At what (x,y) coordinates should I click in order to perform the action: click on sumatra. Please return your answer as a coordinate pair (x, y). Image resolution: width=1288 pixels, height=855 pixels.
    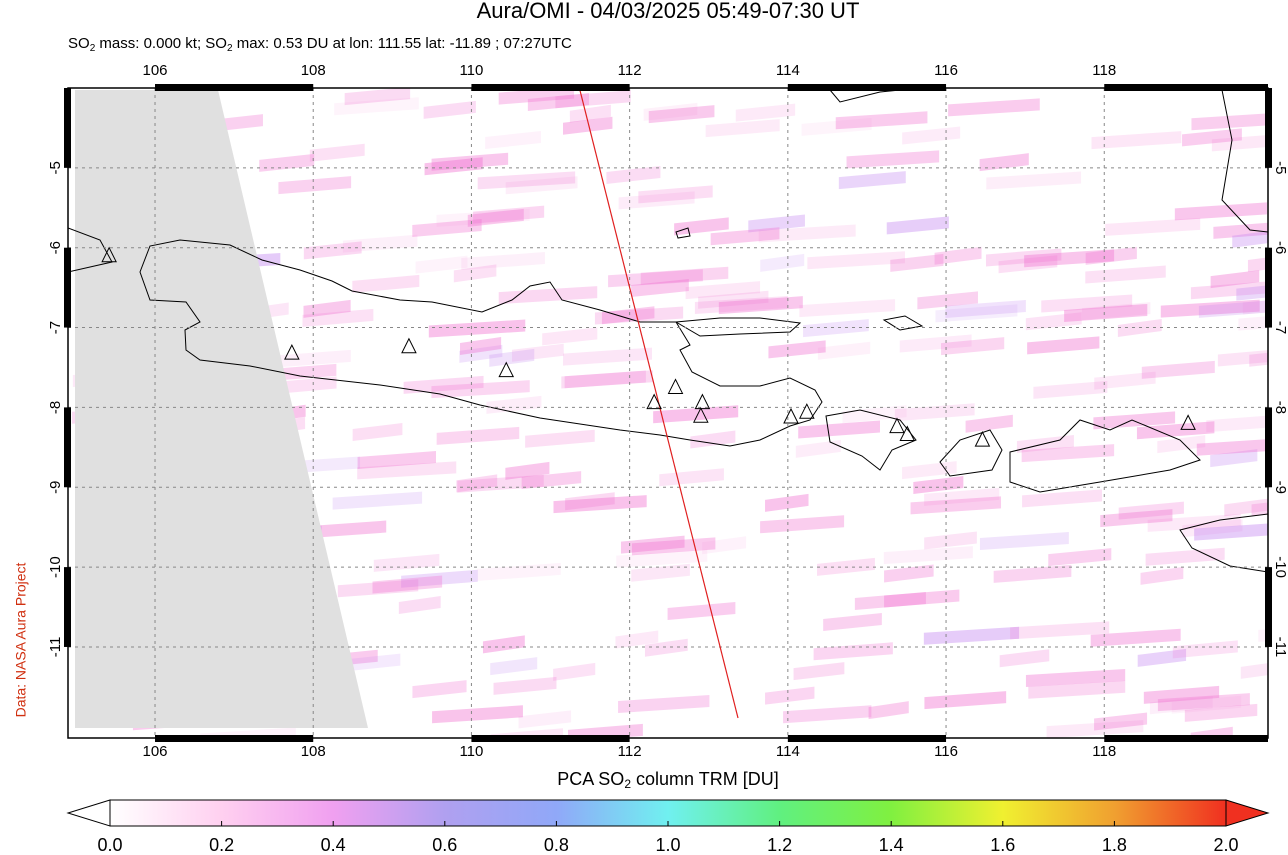
    Looking at the image, I should click on (90, 250).